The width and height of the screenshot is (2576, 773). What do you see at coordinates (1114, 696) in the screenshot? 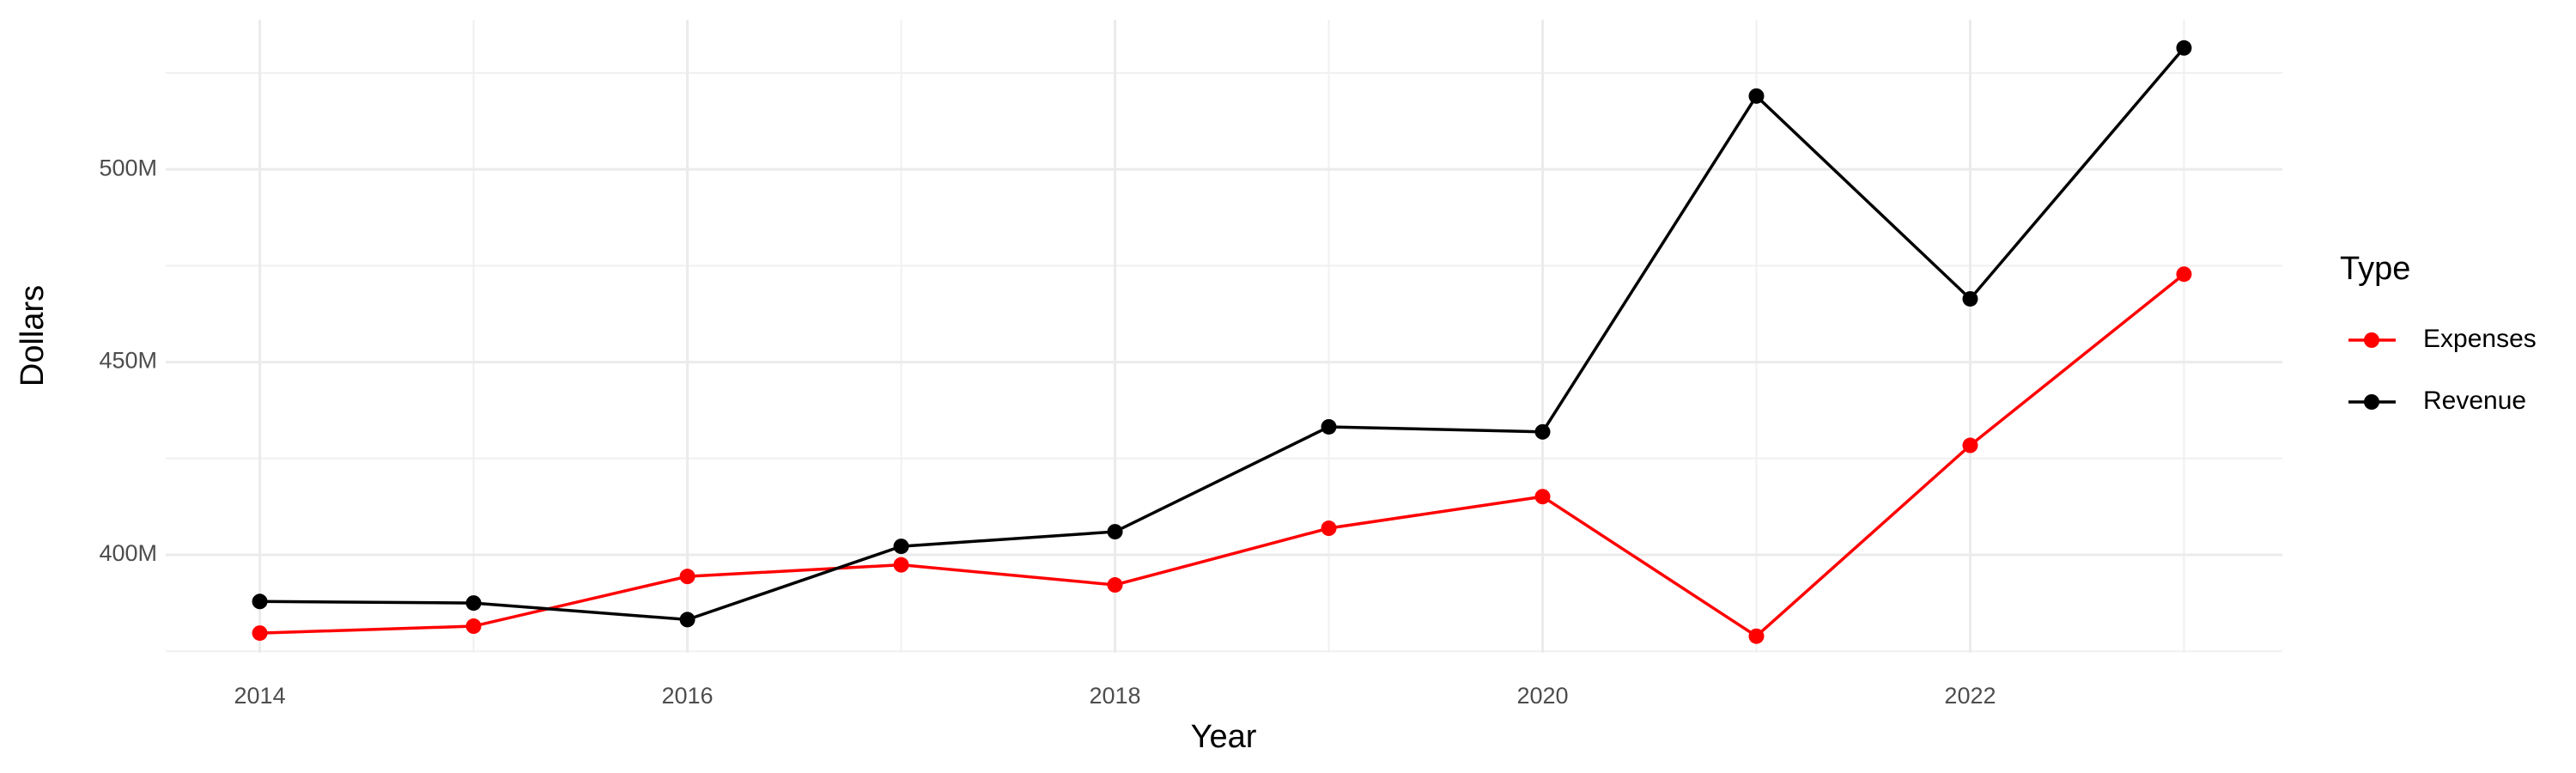
I see `x-tick-label: 2018` at bounding box center [1114, 696].